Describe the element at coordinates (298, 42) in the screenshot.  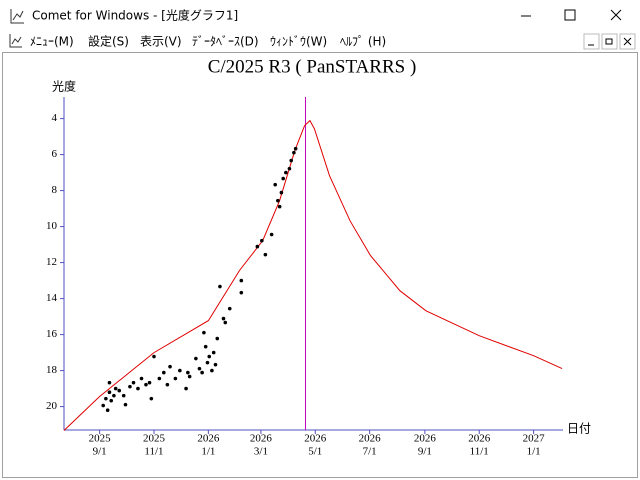
I see `menu-item: ｳｨﾝﾄﾞｳ(W)` at that location.